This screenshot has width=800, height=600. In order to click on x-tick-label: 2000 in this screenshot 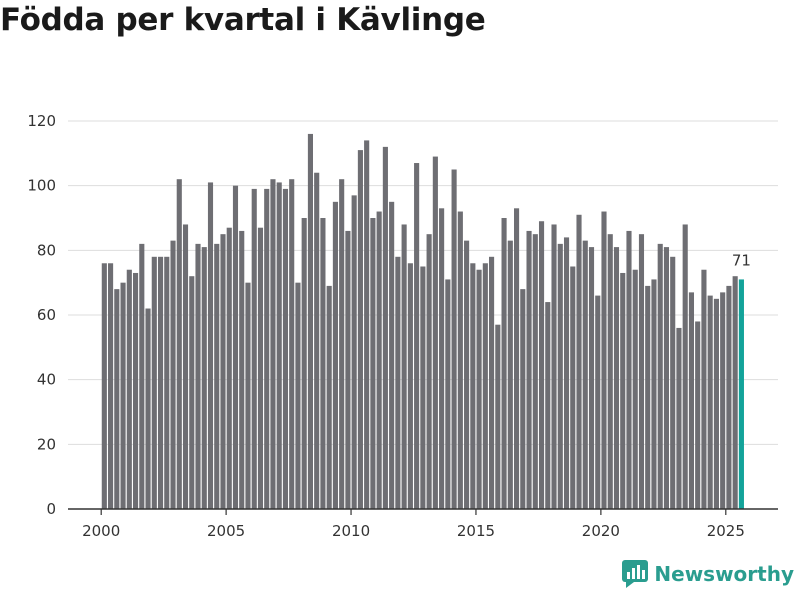, I will do `click(101, 531)`.